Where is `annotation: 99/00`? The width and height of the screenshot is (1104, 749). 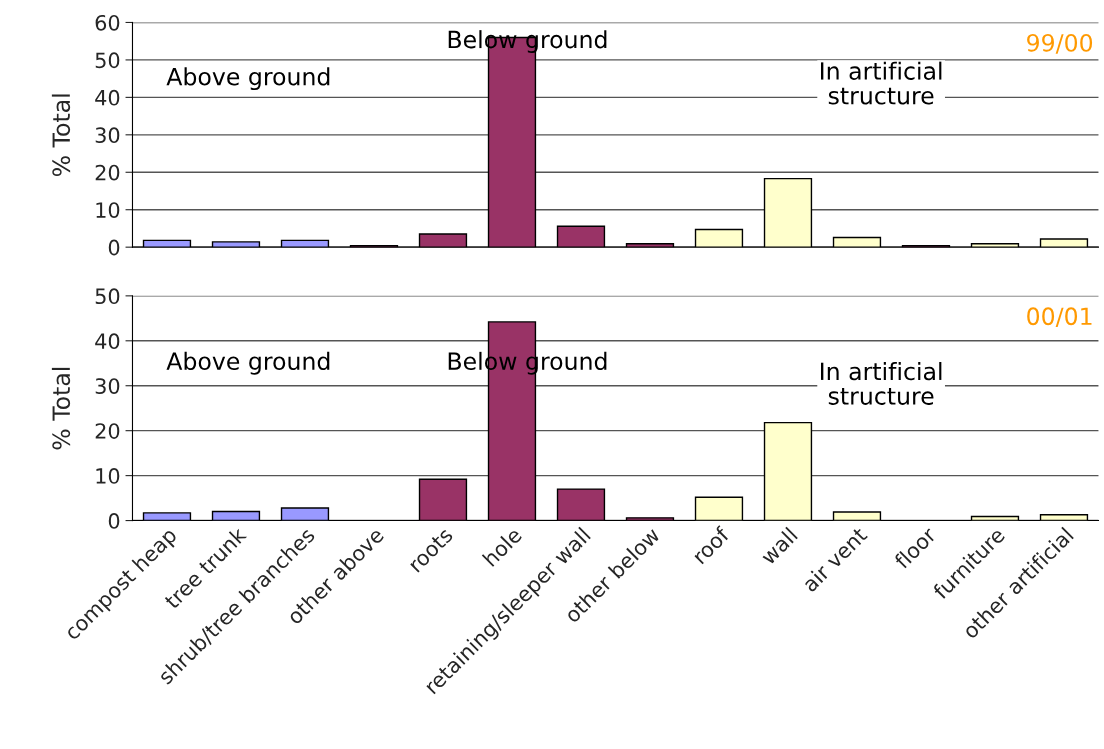
annotation: 99/00 is located at coordinates (1060, 43).